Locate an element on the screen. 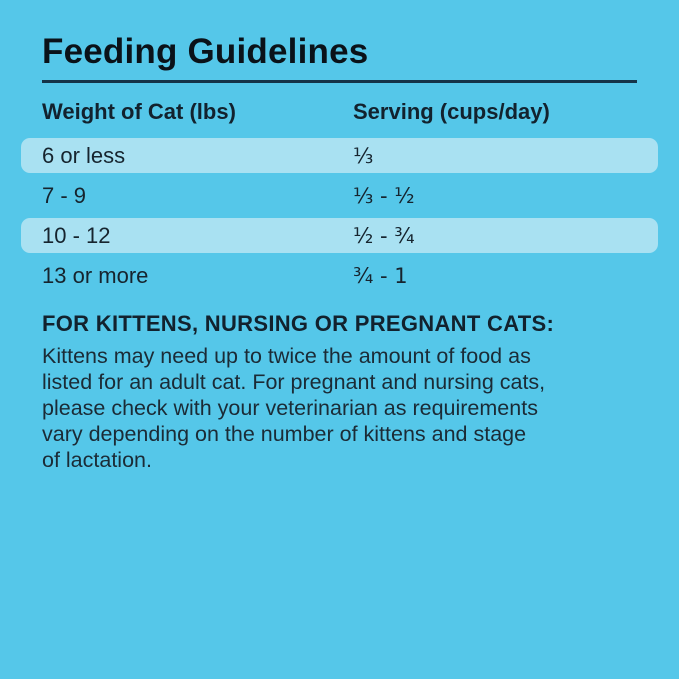 Image resolution: width=679 pixels, height=679 pixels. weight-cell: 10 - 12 is located at coordinates (76, 235).